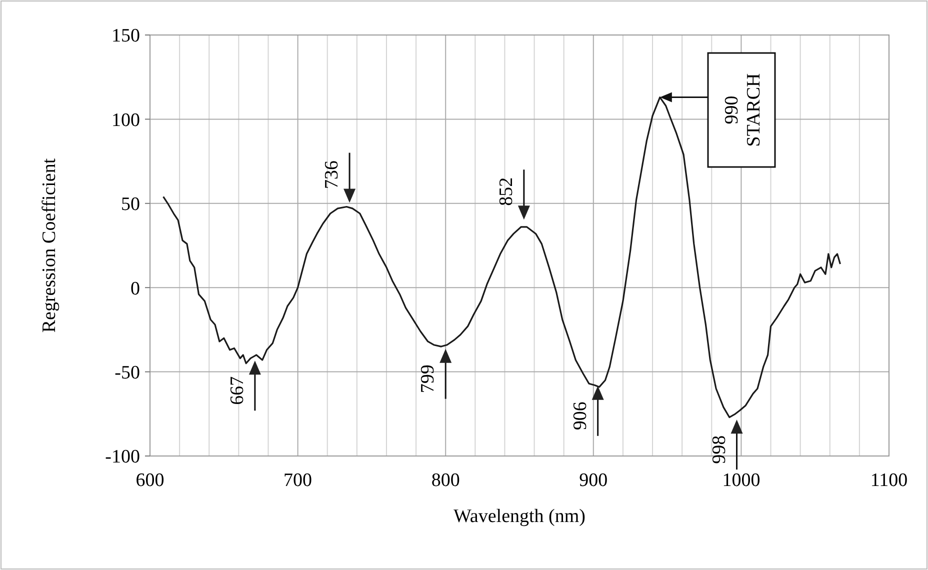 The height and width of the screenshot is (570, 928). Describe the element at coordinates (130, 205) in the screenshot. I see `y-tick-label: 50` at that location.